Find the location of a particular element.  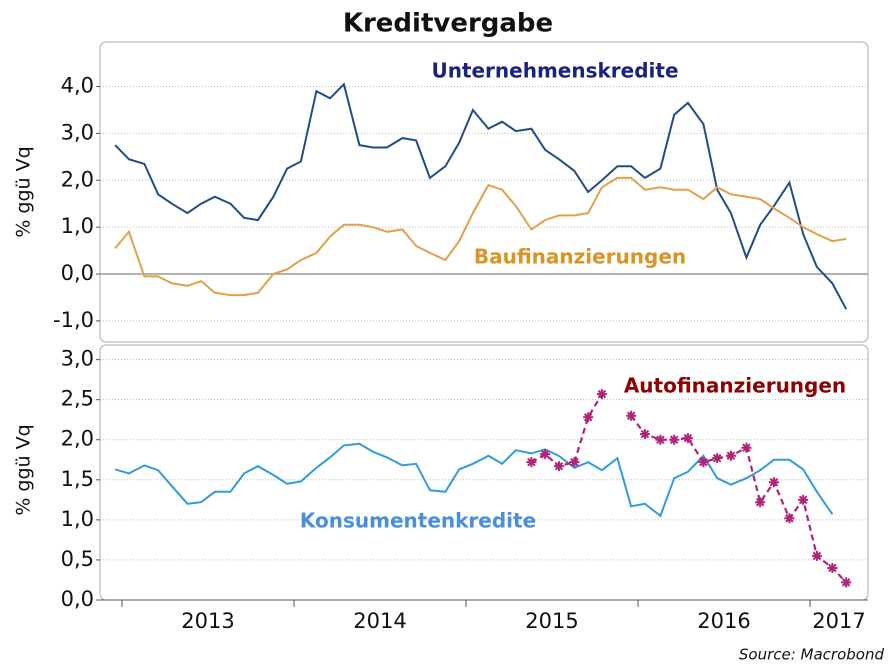

chart-title: Kreditvergabe is located at coordinates (448, 24).